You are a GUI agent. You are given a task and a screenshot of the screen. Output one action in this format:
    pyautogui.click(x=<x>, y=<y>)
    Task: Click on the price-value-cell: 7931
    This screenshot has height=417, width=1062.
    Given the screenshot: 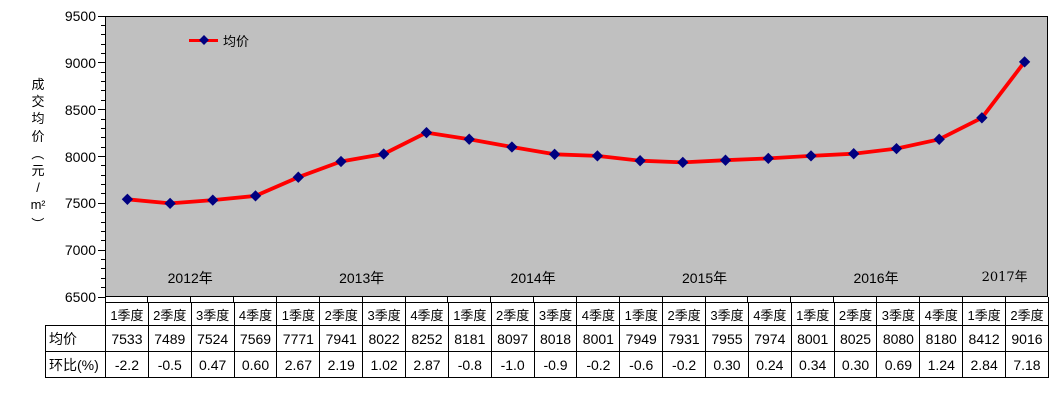 What is the action you would take?
    pyautogui.click(x=684, y=338)
    